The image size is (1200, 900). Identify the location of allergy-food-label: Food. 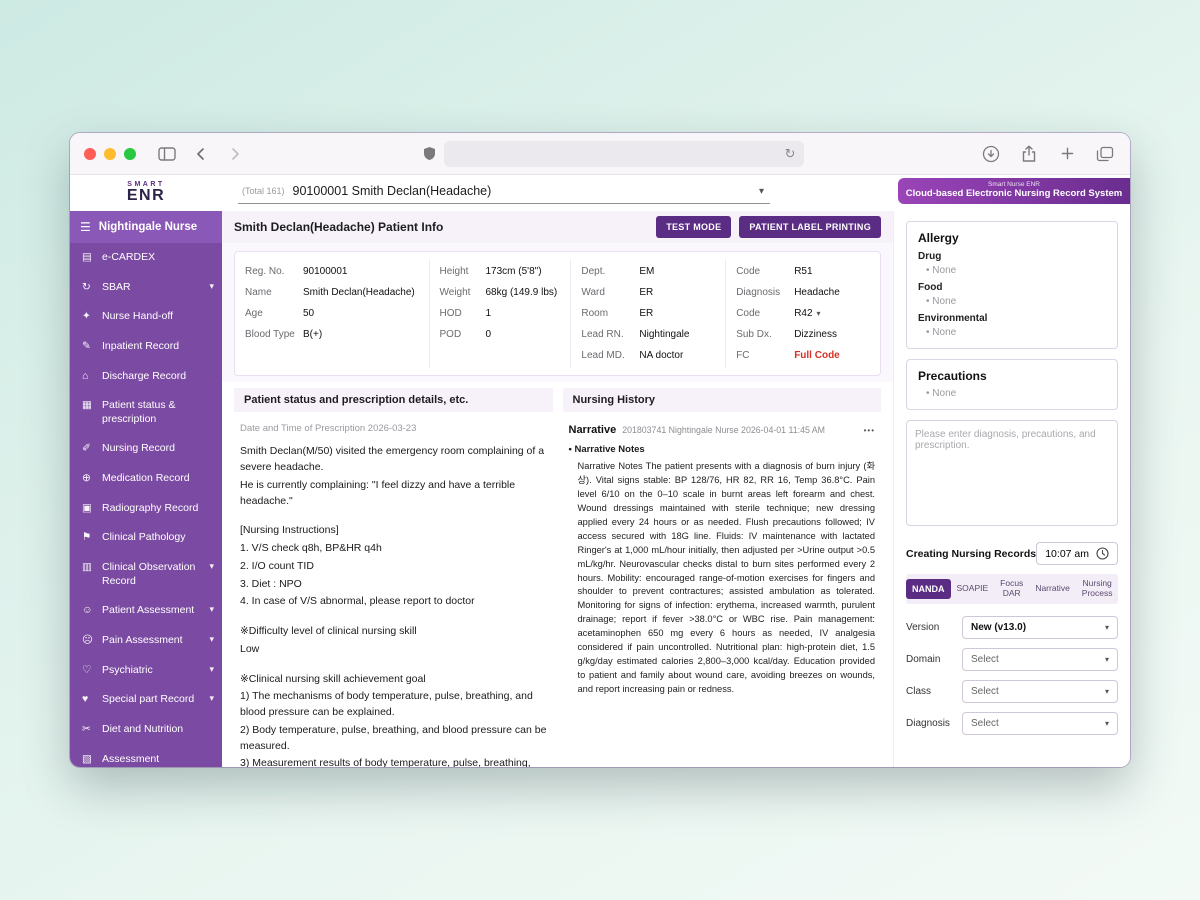
(930, 287).